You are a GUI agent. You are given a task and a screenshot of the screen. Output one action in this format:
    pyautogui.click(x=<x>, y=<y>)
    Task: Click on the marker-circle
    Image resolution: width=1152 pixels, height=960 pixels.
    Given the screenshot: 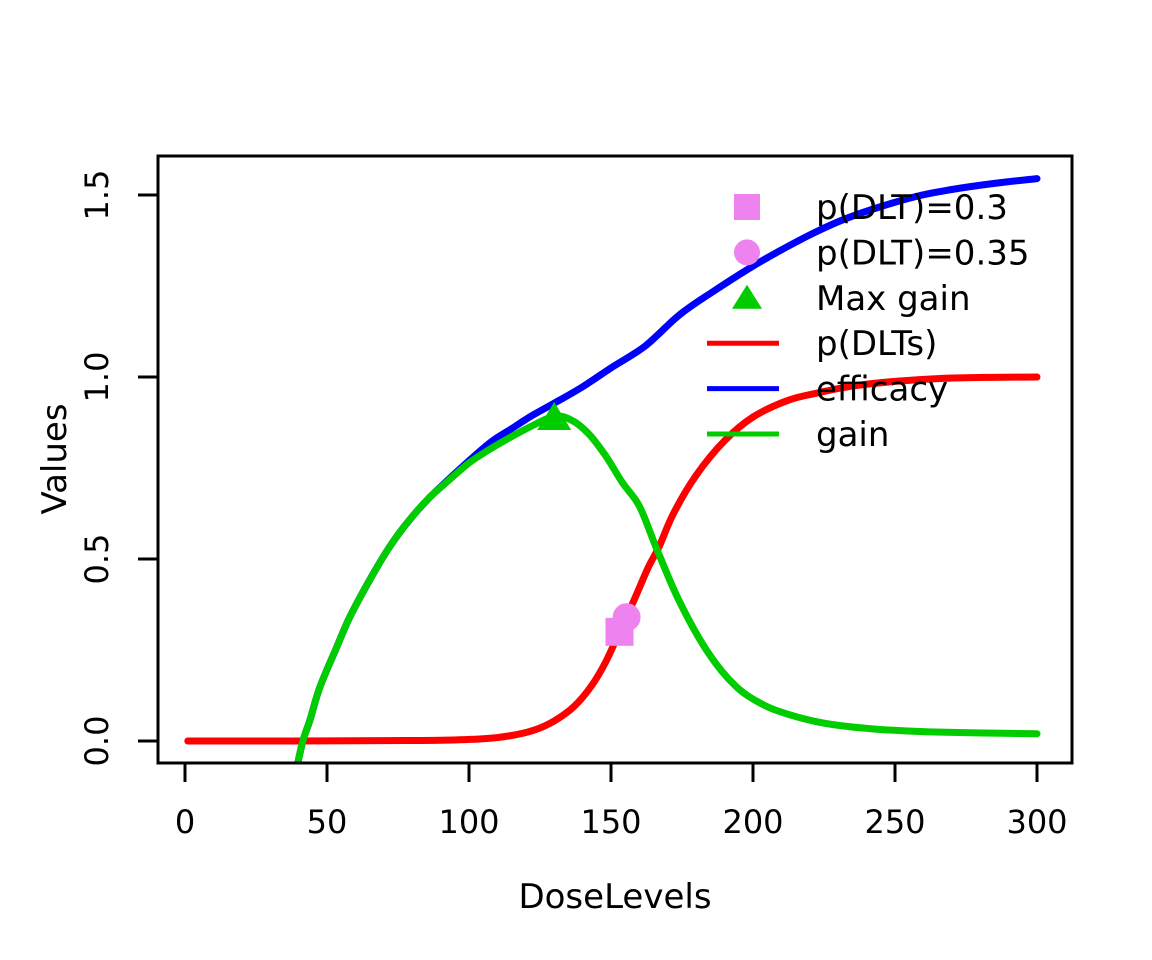 What is the action you would take?
    pyautogui.click(x=626, y=617)
    